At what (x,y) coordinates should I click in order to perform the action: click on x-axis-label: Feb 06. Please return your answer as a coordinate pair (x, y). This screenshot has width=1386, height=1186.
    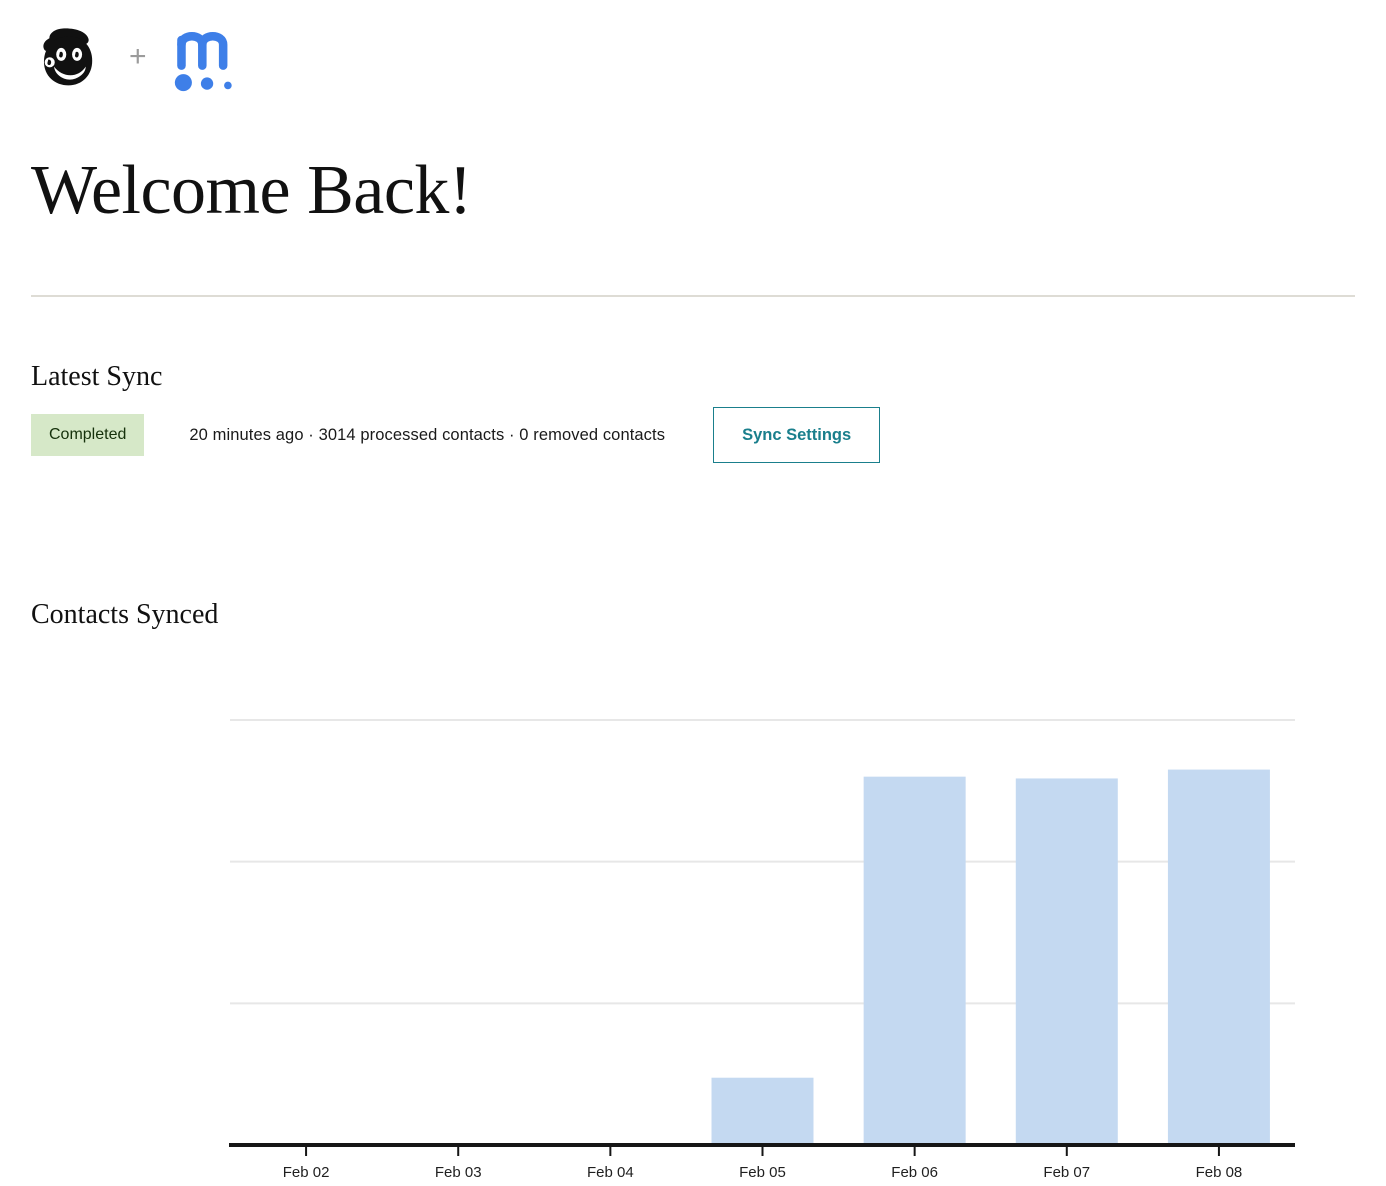
    Looking at the image, I should click on (914, 1172).